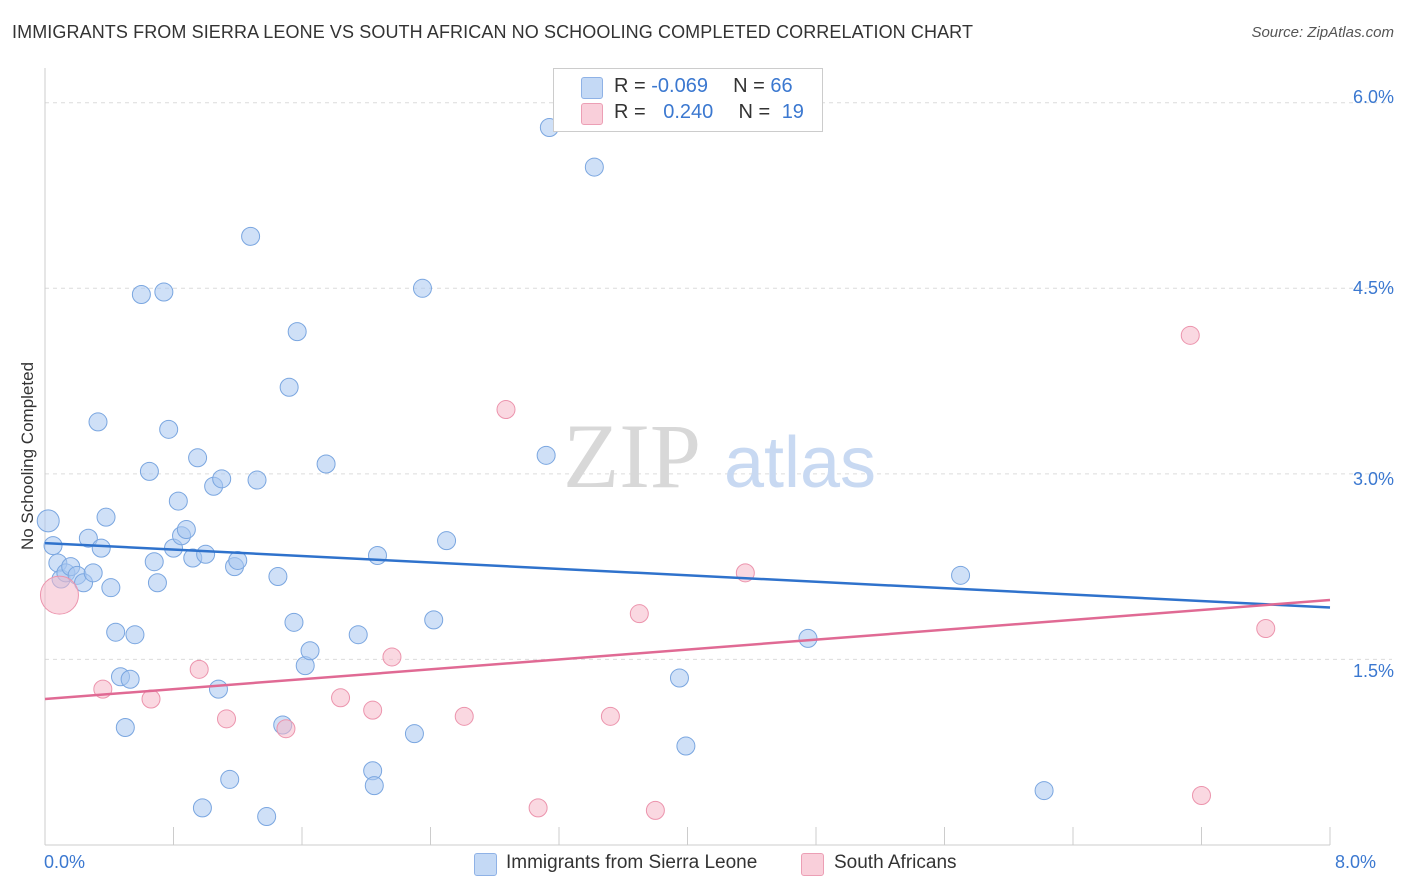 The width and height of the screenshot is (1406, 892). I want to click on r-value: 0.240, so click(688, 112).